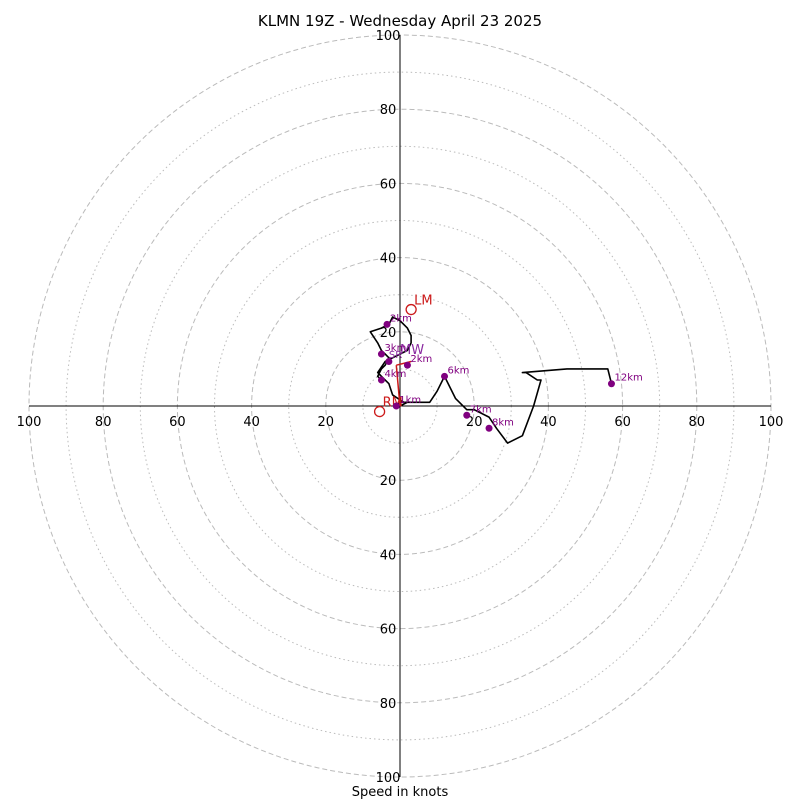 The image size is (800, 800). Describe the element at coordinates (423, 301) in the screenshot. I see `motion-label: LM` at that location.